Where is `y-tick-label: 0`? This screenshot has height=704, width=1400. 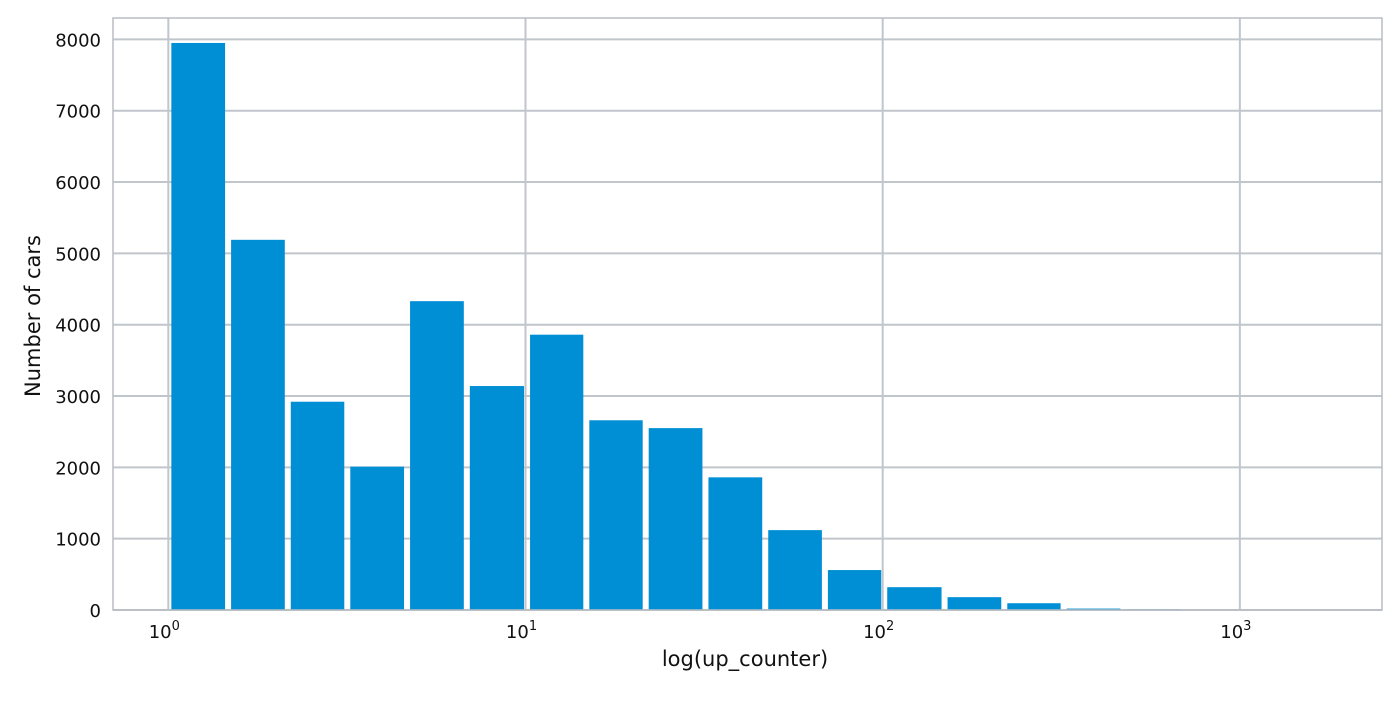 y-tick-label: 0 is located at coordinates (95, 611).